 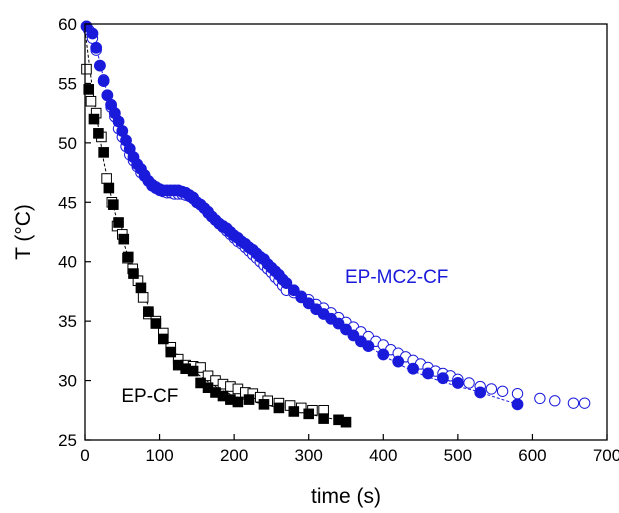 I want to click on x-tick-label: 300, so click(x=309, y=455).